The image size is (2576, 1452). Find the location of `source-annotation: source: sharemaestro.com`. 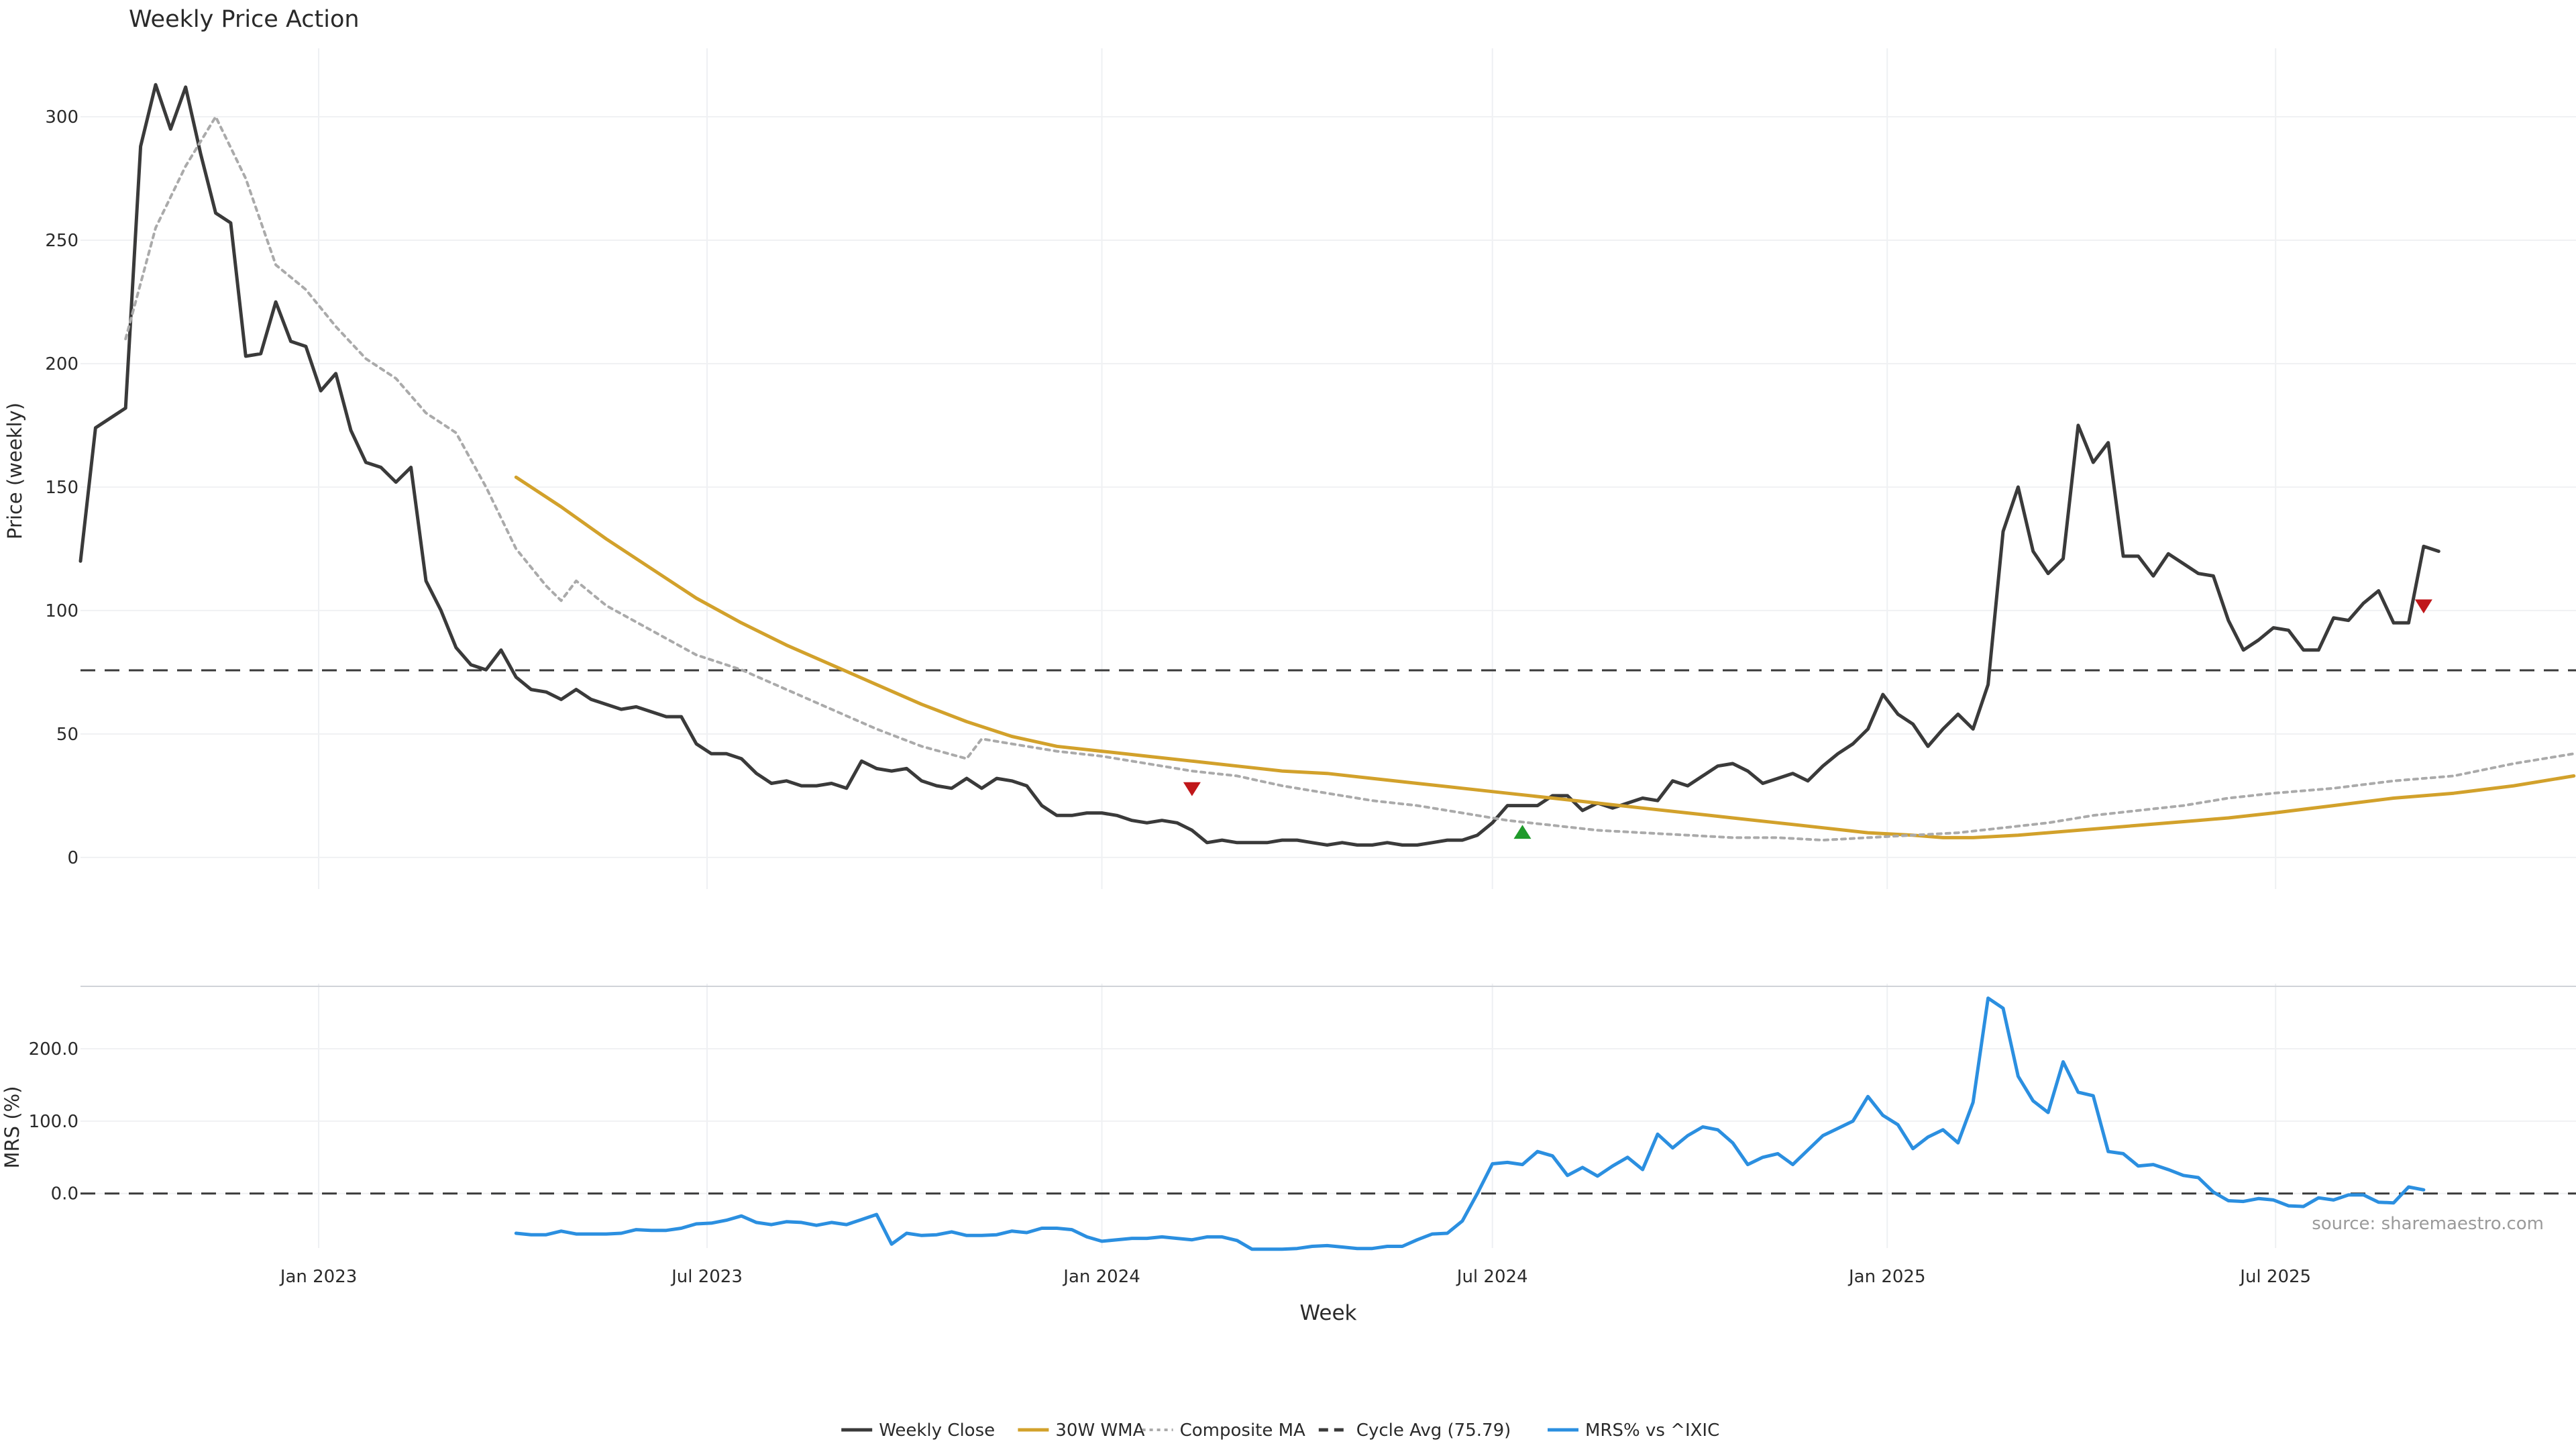

source-annotation: source: sharemaestro.com is located at coordinates (2428, 1224).